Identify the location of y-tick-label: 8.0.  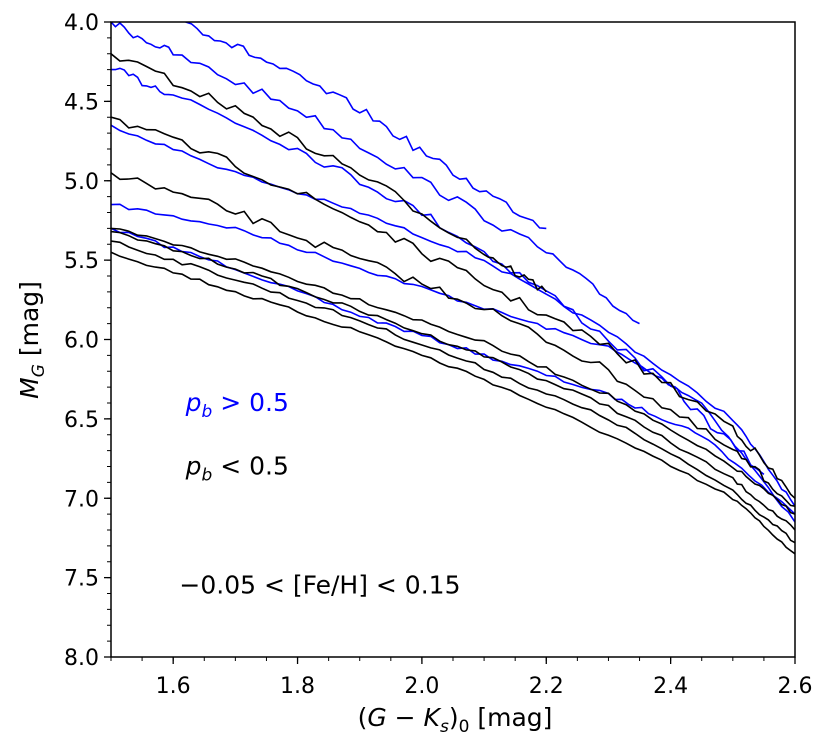
(81, 658).